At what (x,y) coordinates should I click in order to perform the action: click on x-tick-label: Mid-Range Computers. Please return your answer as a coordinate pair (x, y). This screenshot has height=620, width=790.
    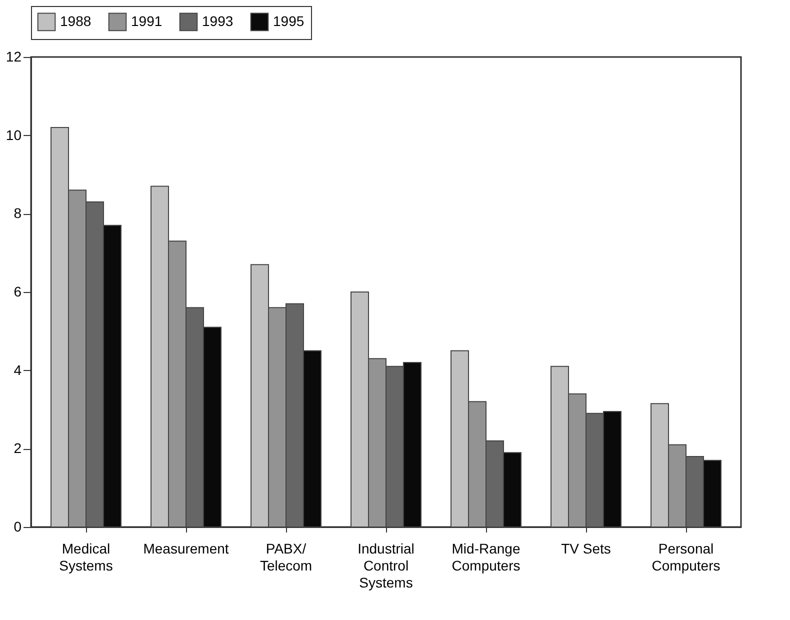
    Looking at the image, I should click on (486, 557).